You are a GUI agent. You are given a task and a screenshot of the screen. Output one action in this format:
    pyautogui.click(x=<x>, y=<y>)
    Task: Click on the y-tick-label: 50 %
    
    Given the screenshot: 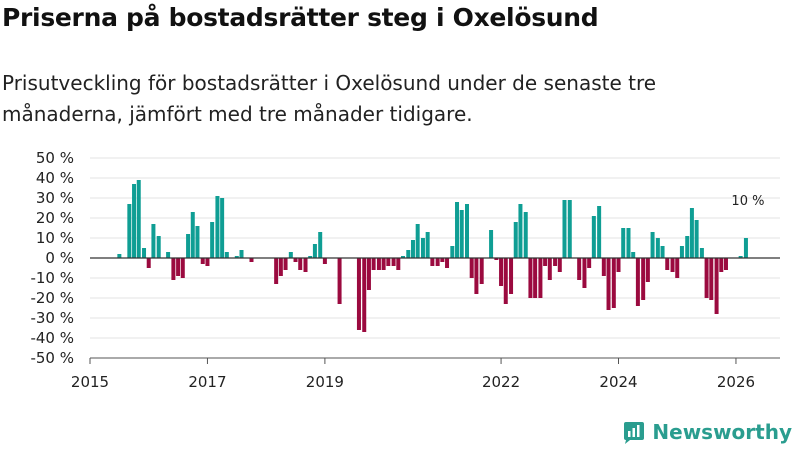 What is the action you would take?
    pyautogui.click(x=55, y=158)
    